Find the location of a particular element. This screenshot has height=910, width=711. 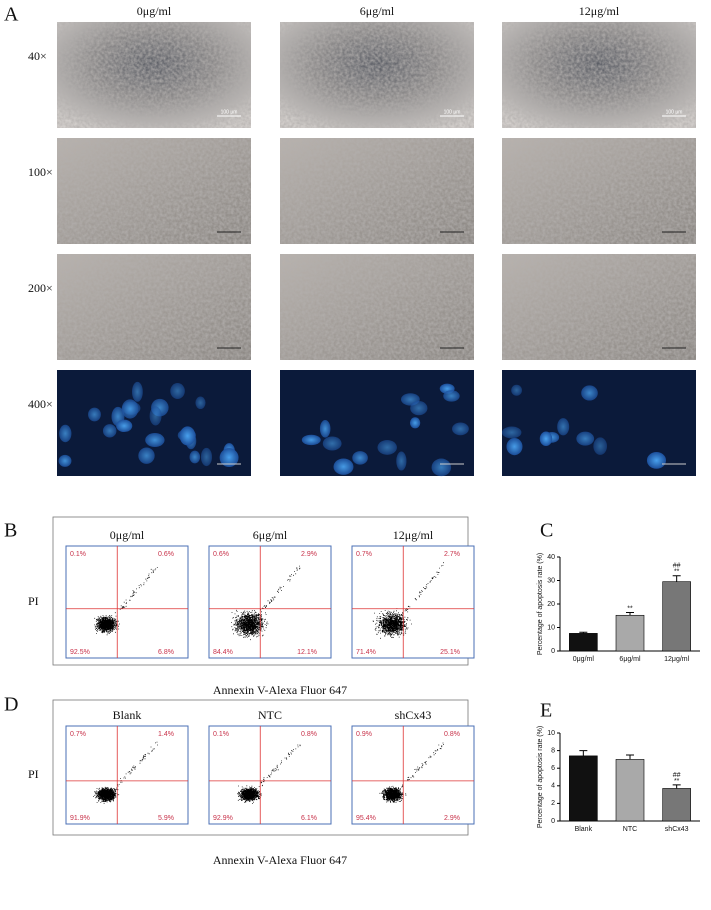

row-label: 400× is located at coordinates (40, 404).